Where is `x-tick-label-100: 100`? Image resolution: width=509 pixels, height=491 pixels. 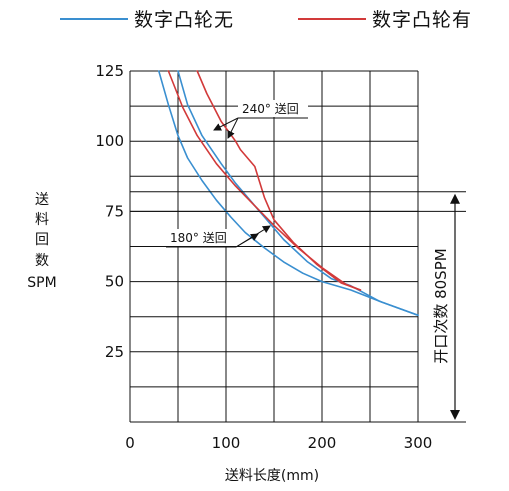 x-tick-label-100: 100 is located at coordinates (226, 443).